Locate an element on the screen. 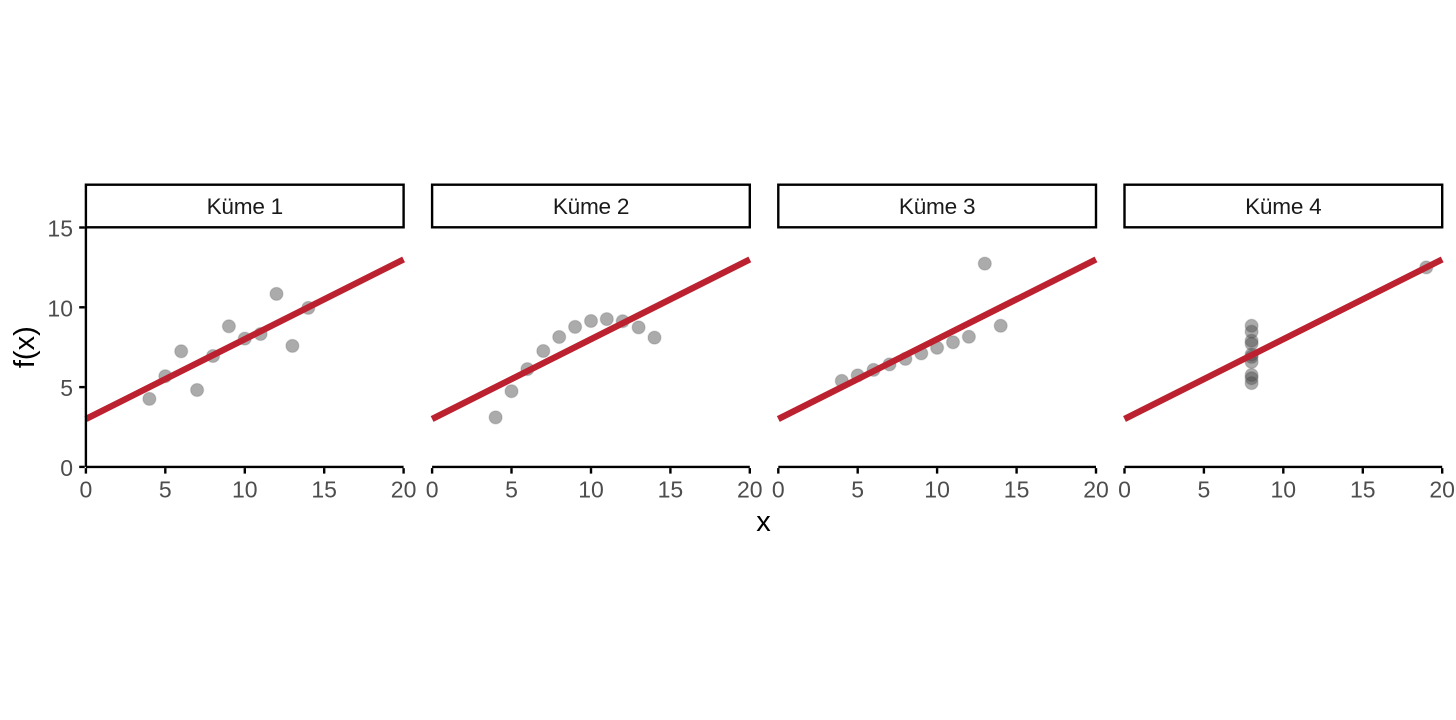 The image size is (1456, 720). svg-text: f(x) is located at coordinates (25, 347).